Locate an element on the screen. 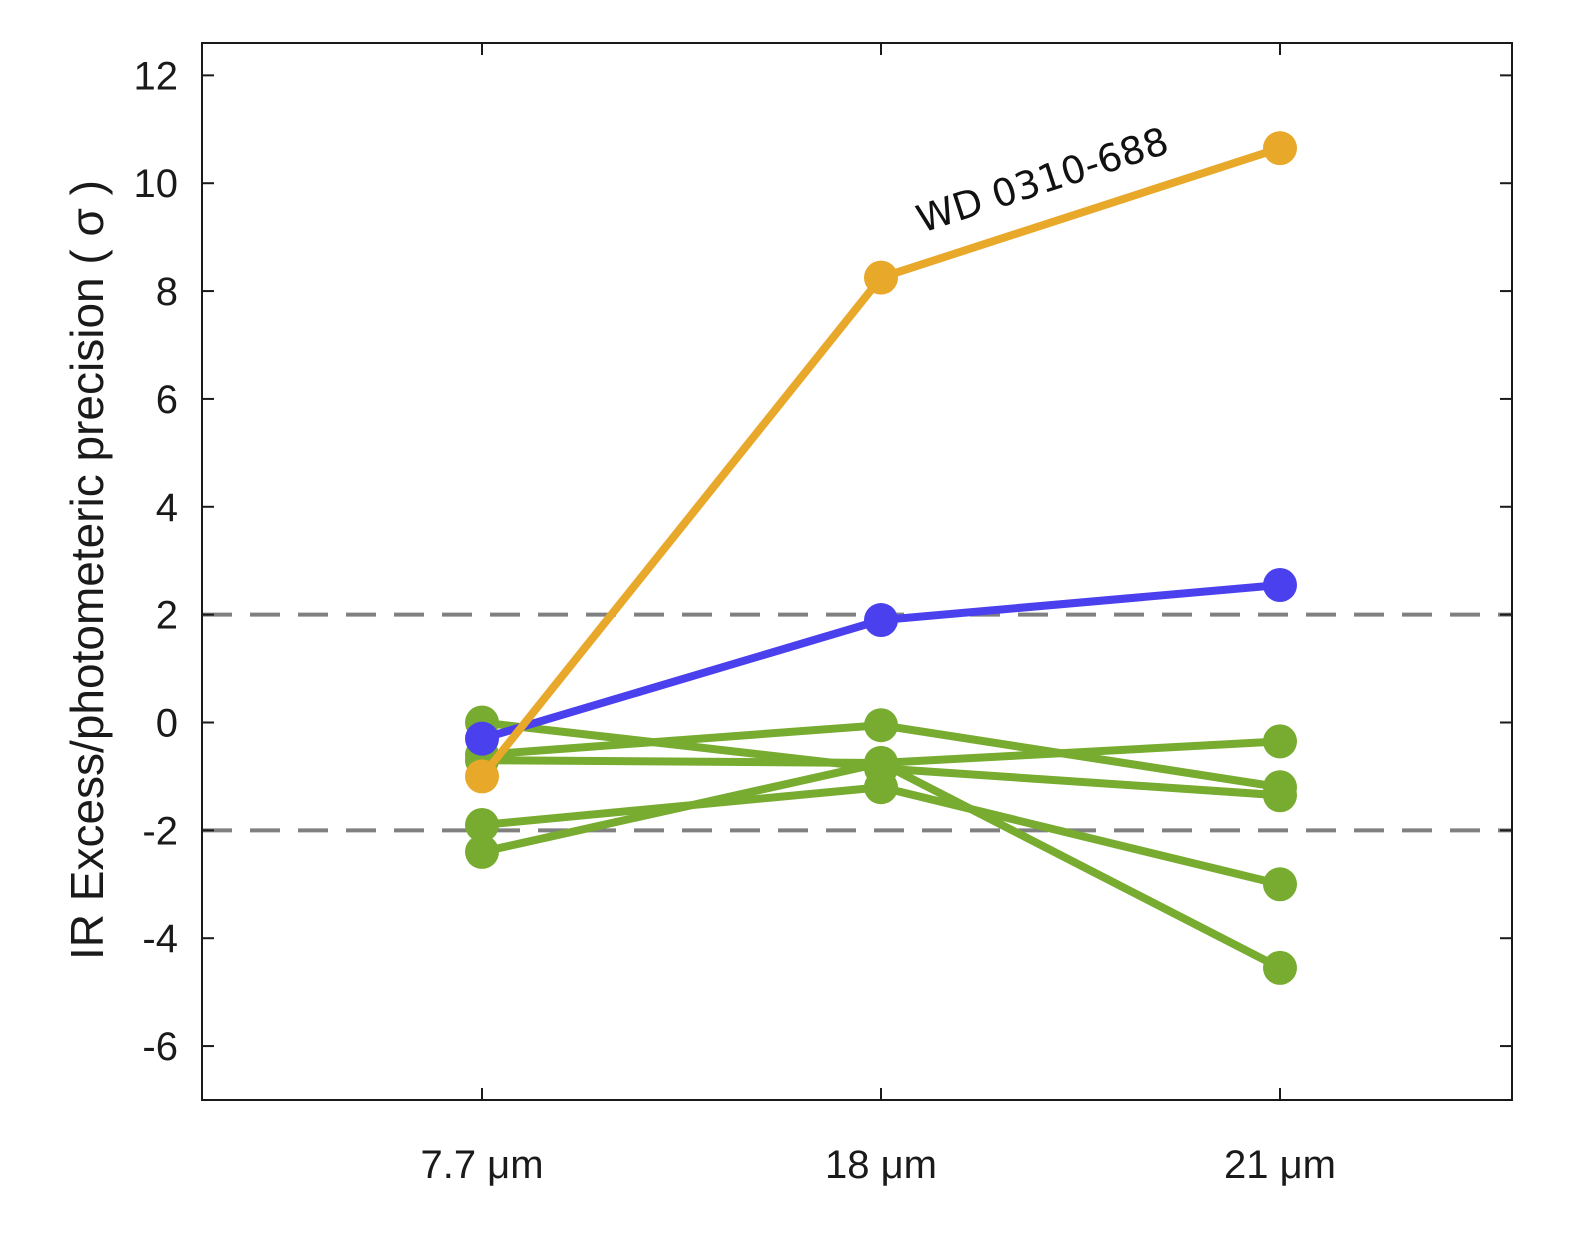 This screenshot has width=1578, height=1235. x-tick-label: 7.7 μm is located at coordinates (481, 1165).